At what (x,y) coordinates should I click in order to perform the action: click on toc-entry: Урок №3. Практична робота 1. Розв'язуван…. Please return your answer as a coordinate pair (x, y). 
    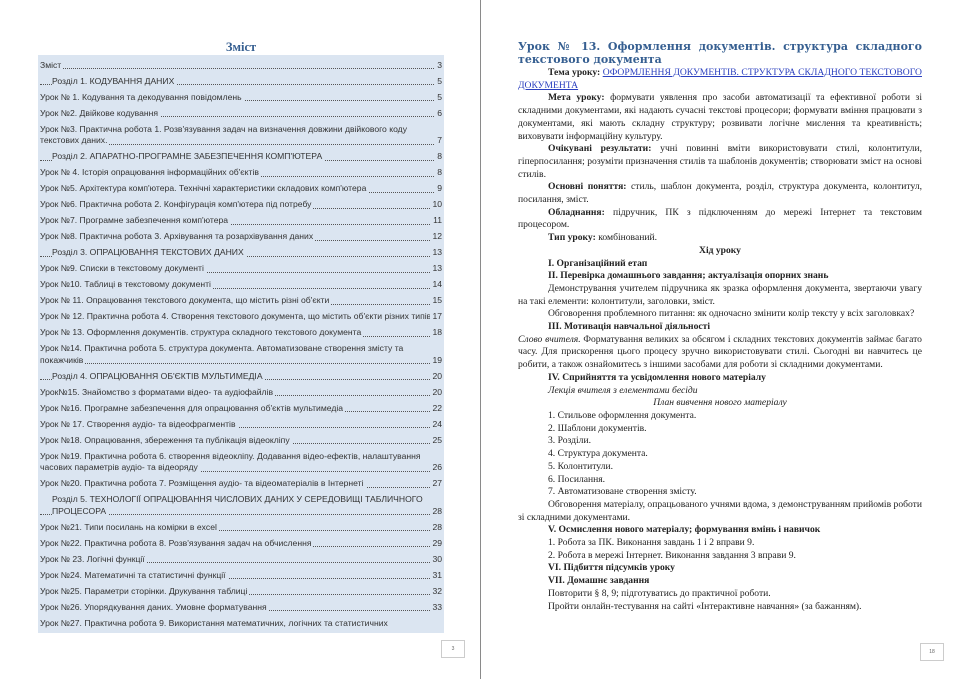
    Looking at the image, I should click on (241, 133).